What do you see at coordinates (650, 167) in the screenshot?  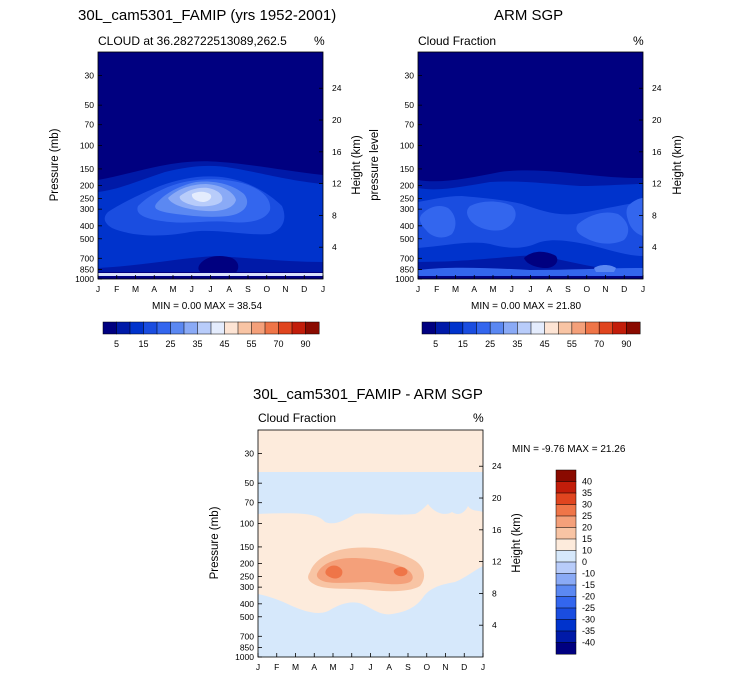 I see `panel-obs-height-ticks: 24 20 16 12 8 4` at bounding box center [650, 167].